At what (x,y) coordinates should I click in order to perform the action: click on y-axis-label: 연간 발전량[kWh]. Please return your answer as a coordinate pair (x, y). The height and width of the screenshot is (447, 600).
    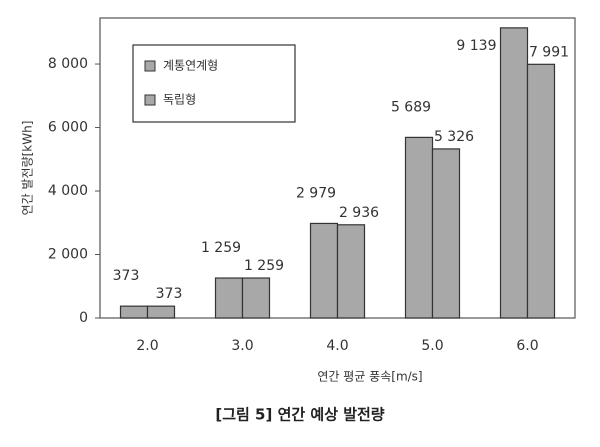
    Looking at the image, I should click on (28, 168).